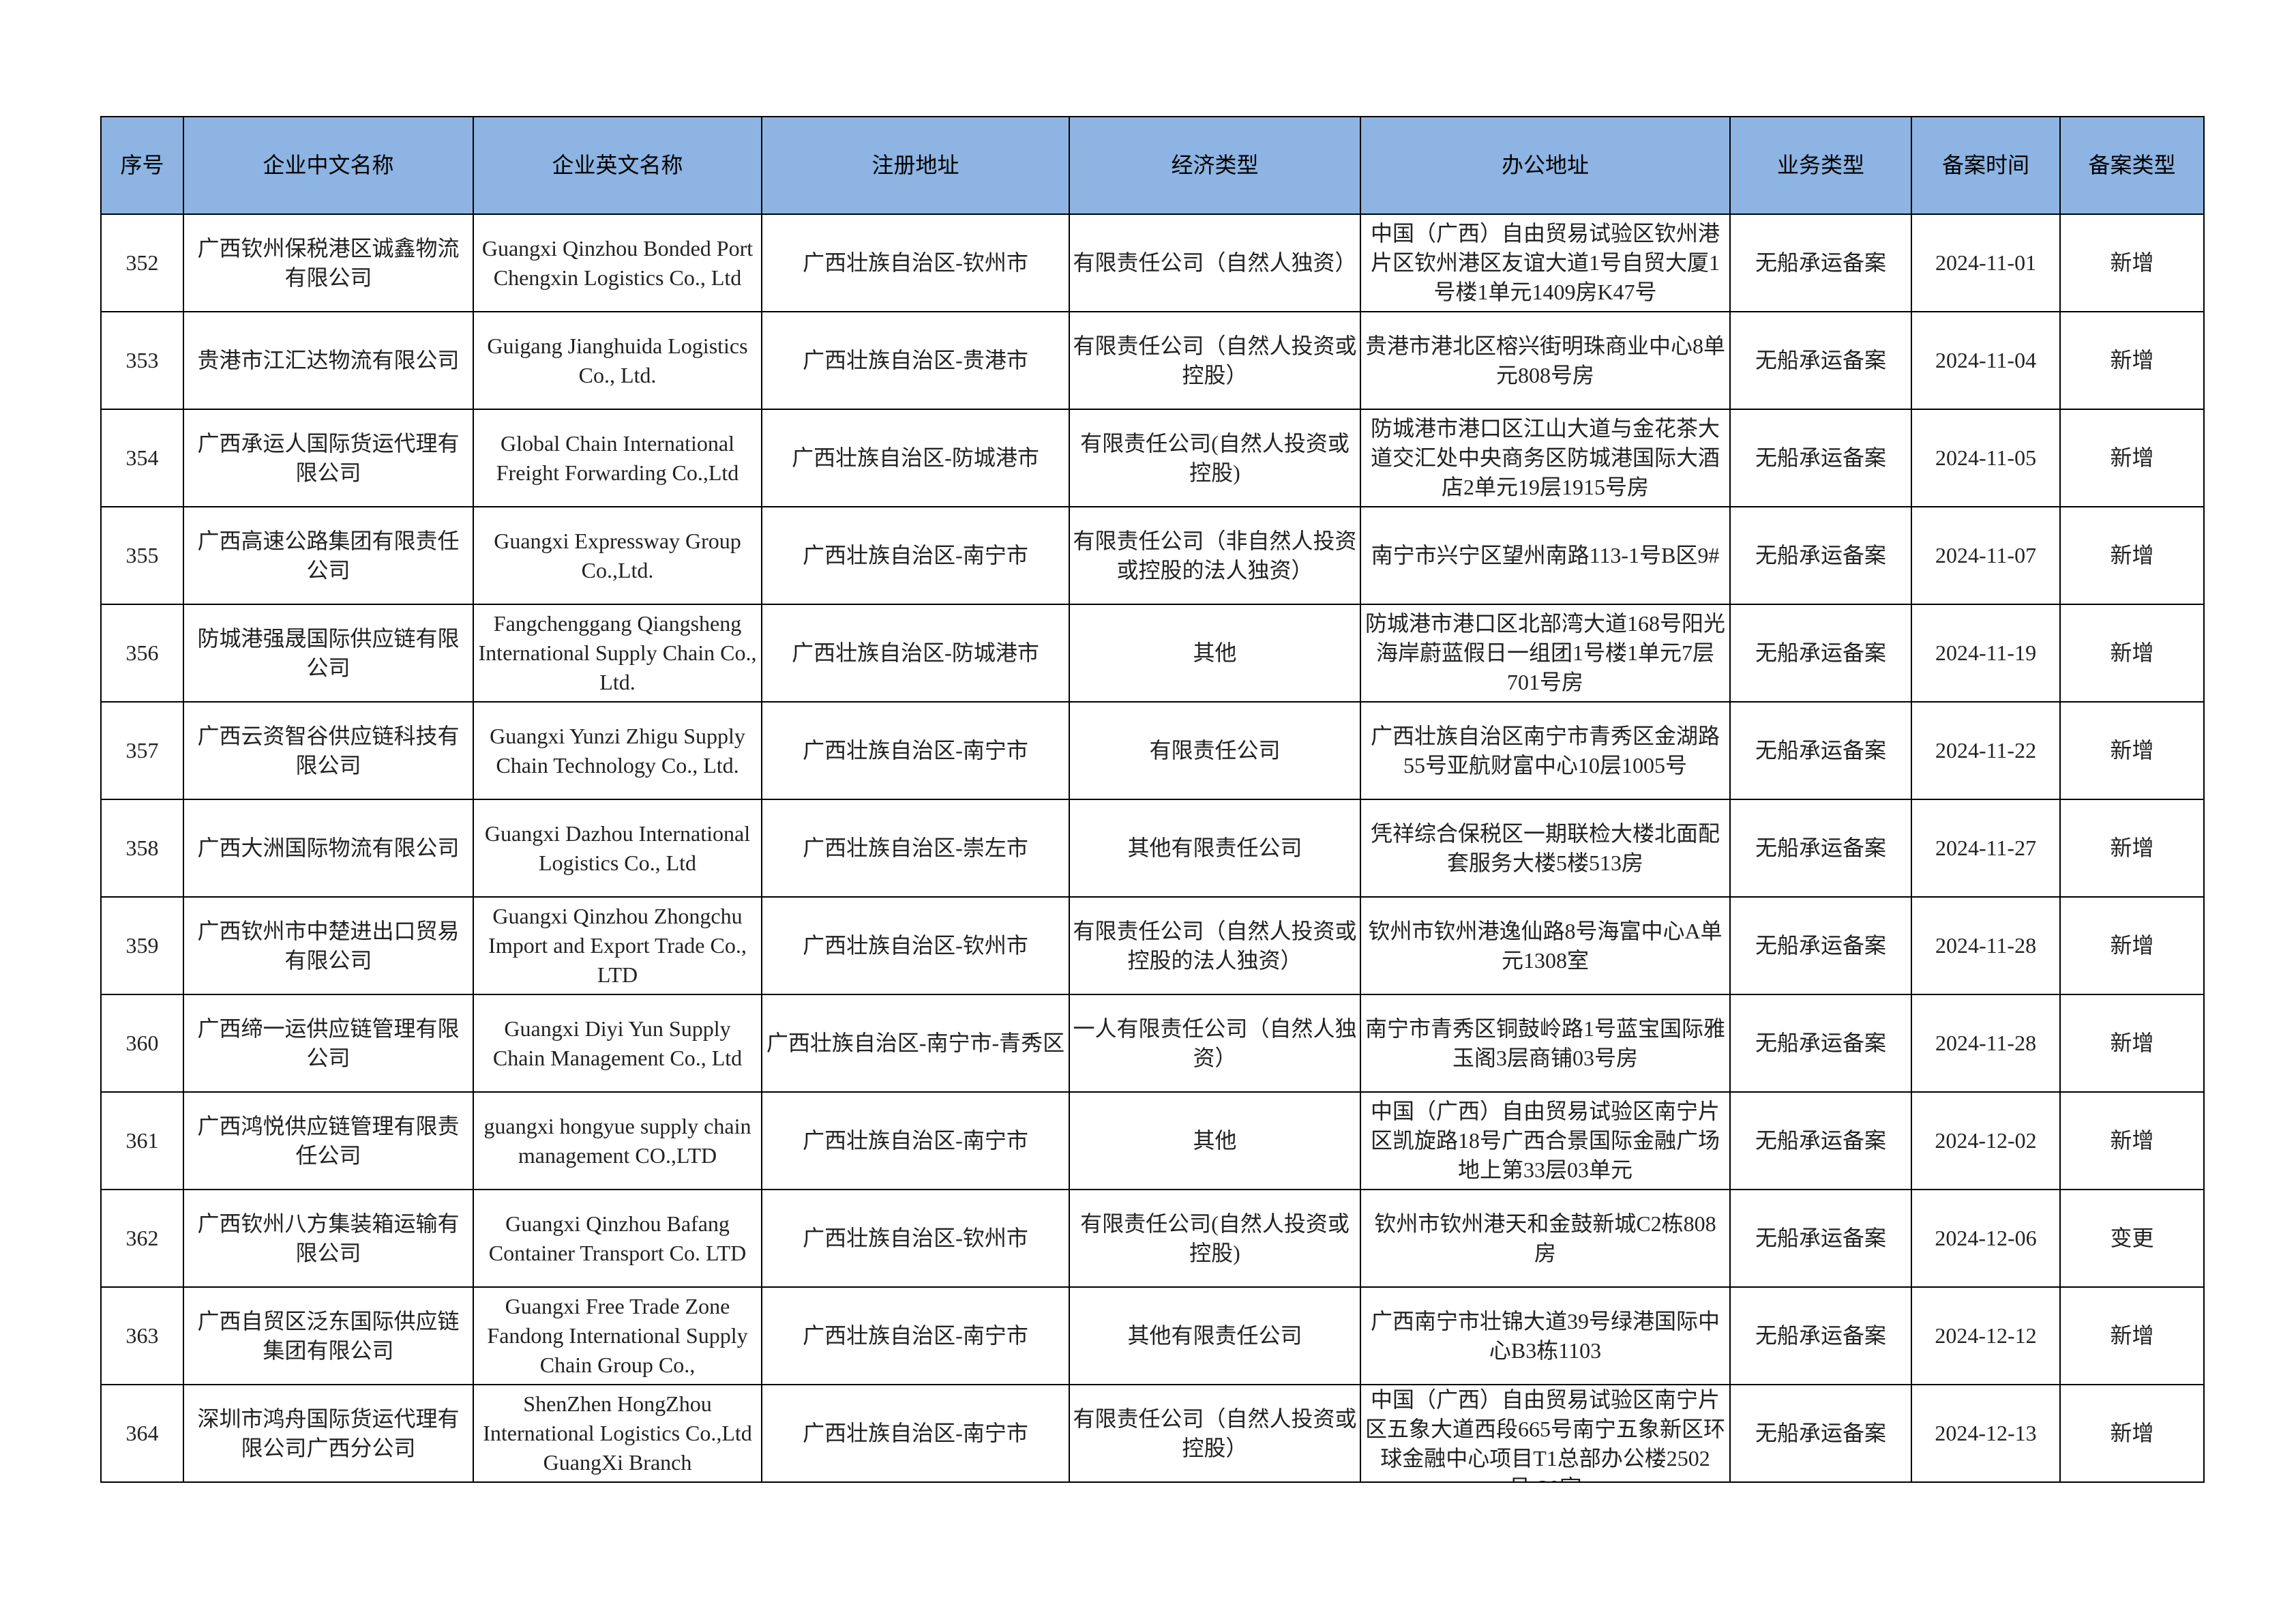 This screenshot has width=2296, height=1624. What do you see at coordinates (142, 653) in the screenshot?
I see `table-cell: 356` at bounding box center [142, 653].